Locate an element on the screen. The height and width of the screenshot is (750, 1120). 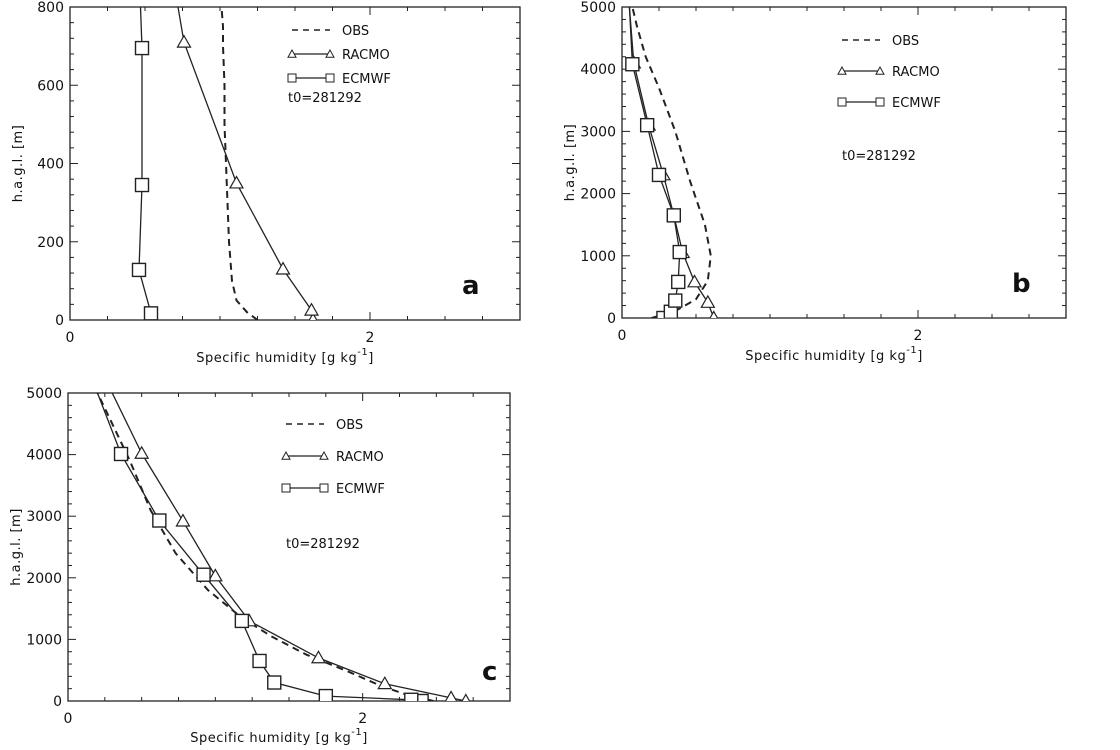
y-tick-label: 800 is located at coordinates (50, 8).